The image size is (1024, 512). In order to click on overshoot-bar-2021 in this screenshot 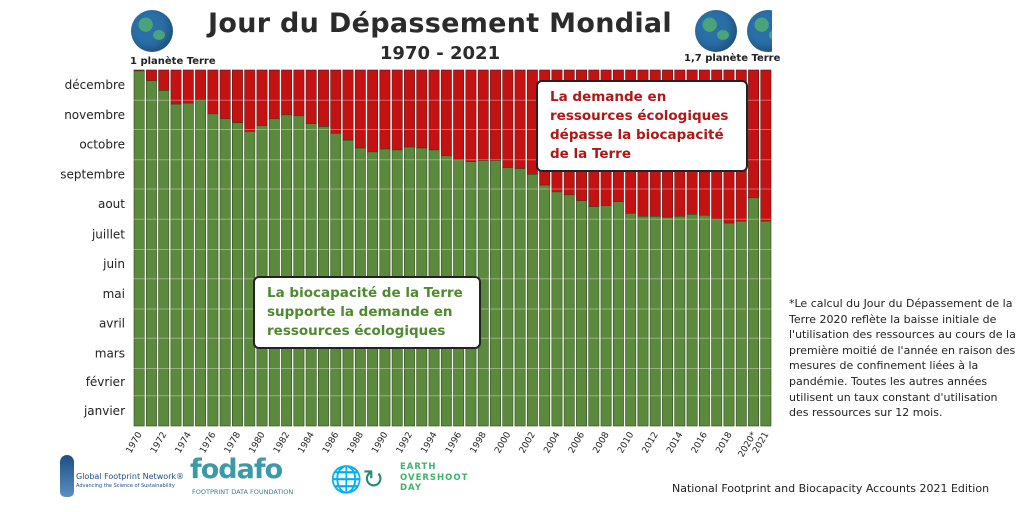, I will do `click(766, 145)`.